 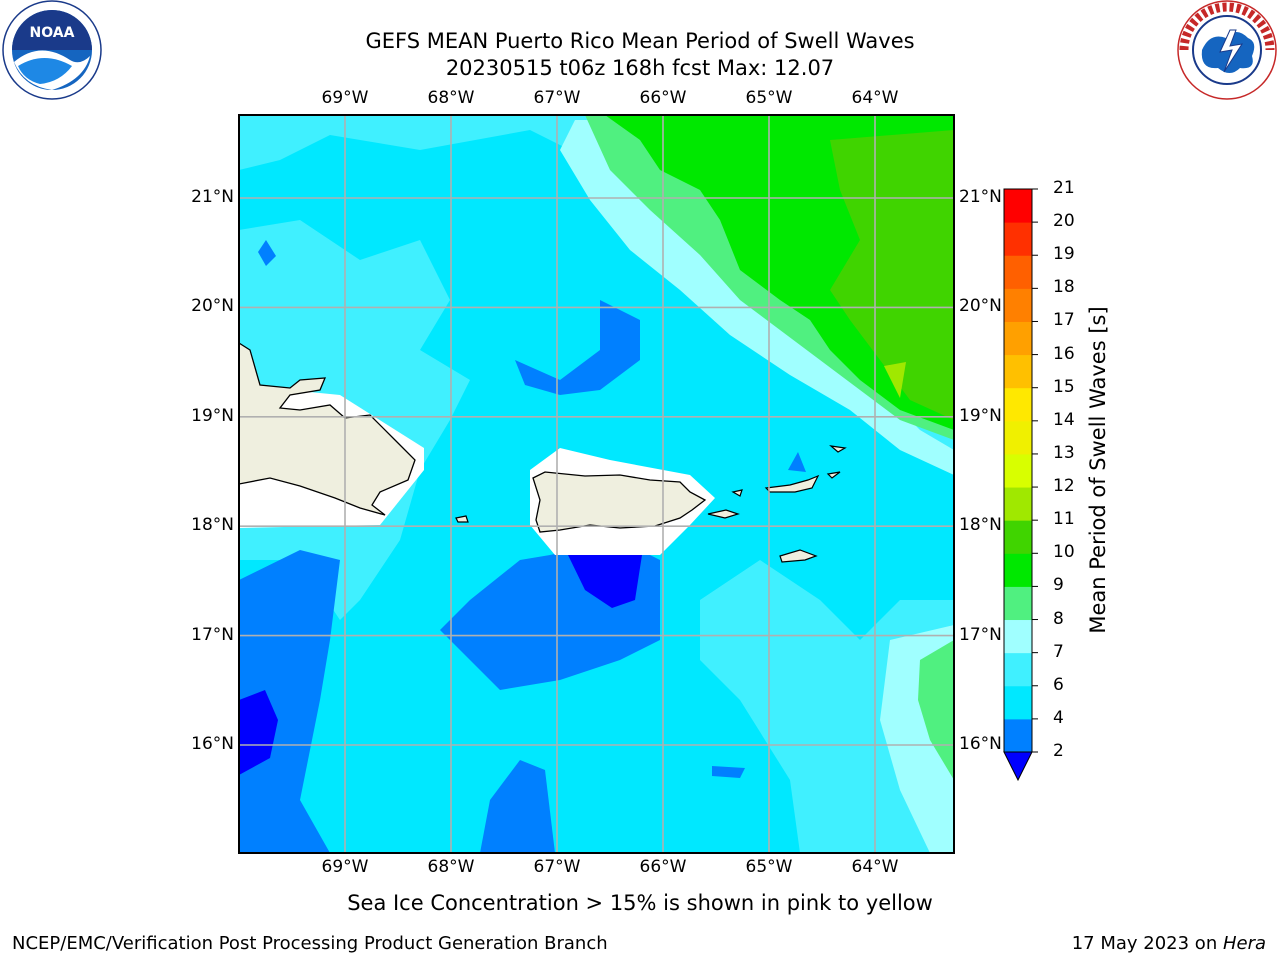 What do you see at coordinates (1064, 353) in the screenshot?
I see `colorbar-tick-label: 16` at bounding box center [1064, 353].